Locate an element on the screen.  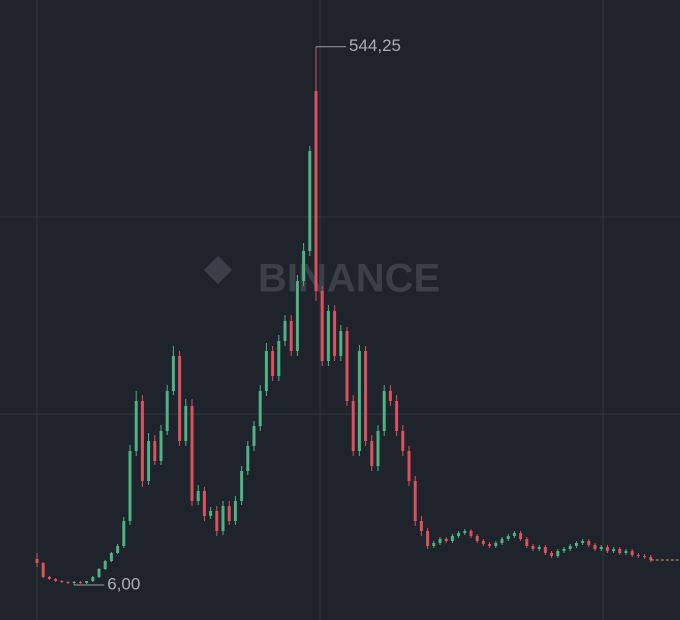
watermark: BINANCE is located at coordinates (349, 279).